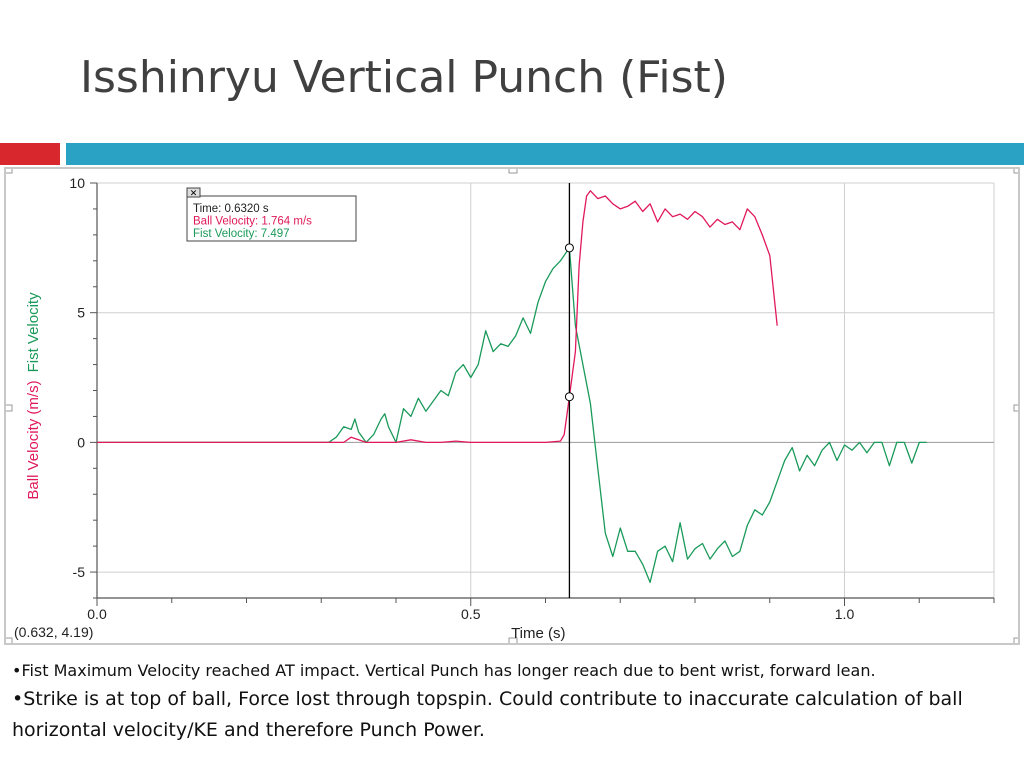 This screenshot has width=1024, height=768. I want to click on y-axis-label-fist: Fist Velocity, so click(33, 332).